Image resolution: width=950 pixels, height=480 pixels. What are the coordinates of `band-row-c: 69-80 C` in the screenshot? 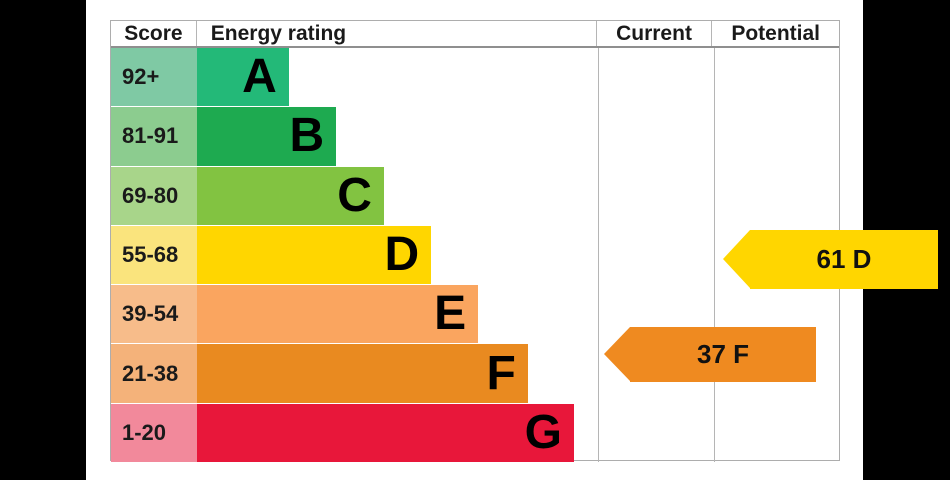 It's located at (475, 195).